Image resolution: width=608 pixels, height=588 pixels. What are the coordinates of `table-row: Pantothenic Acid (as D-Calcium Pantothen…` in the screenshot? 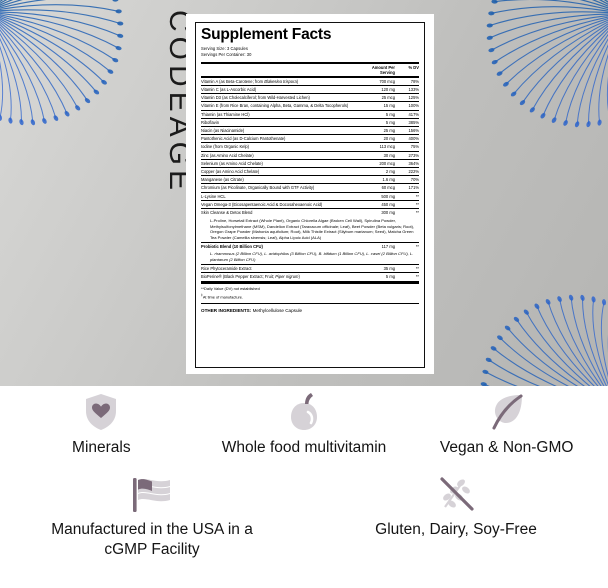 It's located at (310, 138).